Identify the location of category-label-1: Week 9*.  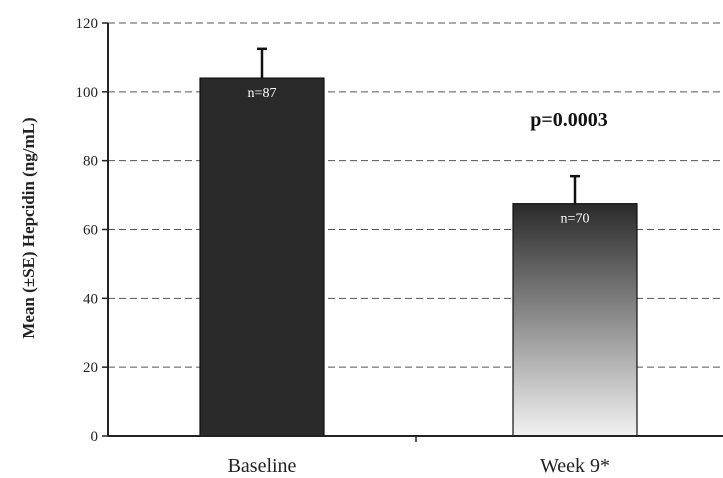
(575, 466).